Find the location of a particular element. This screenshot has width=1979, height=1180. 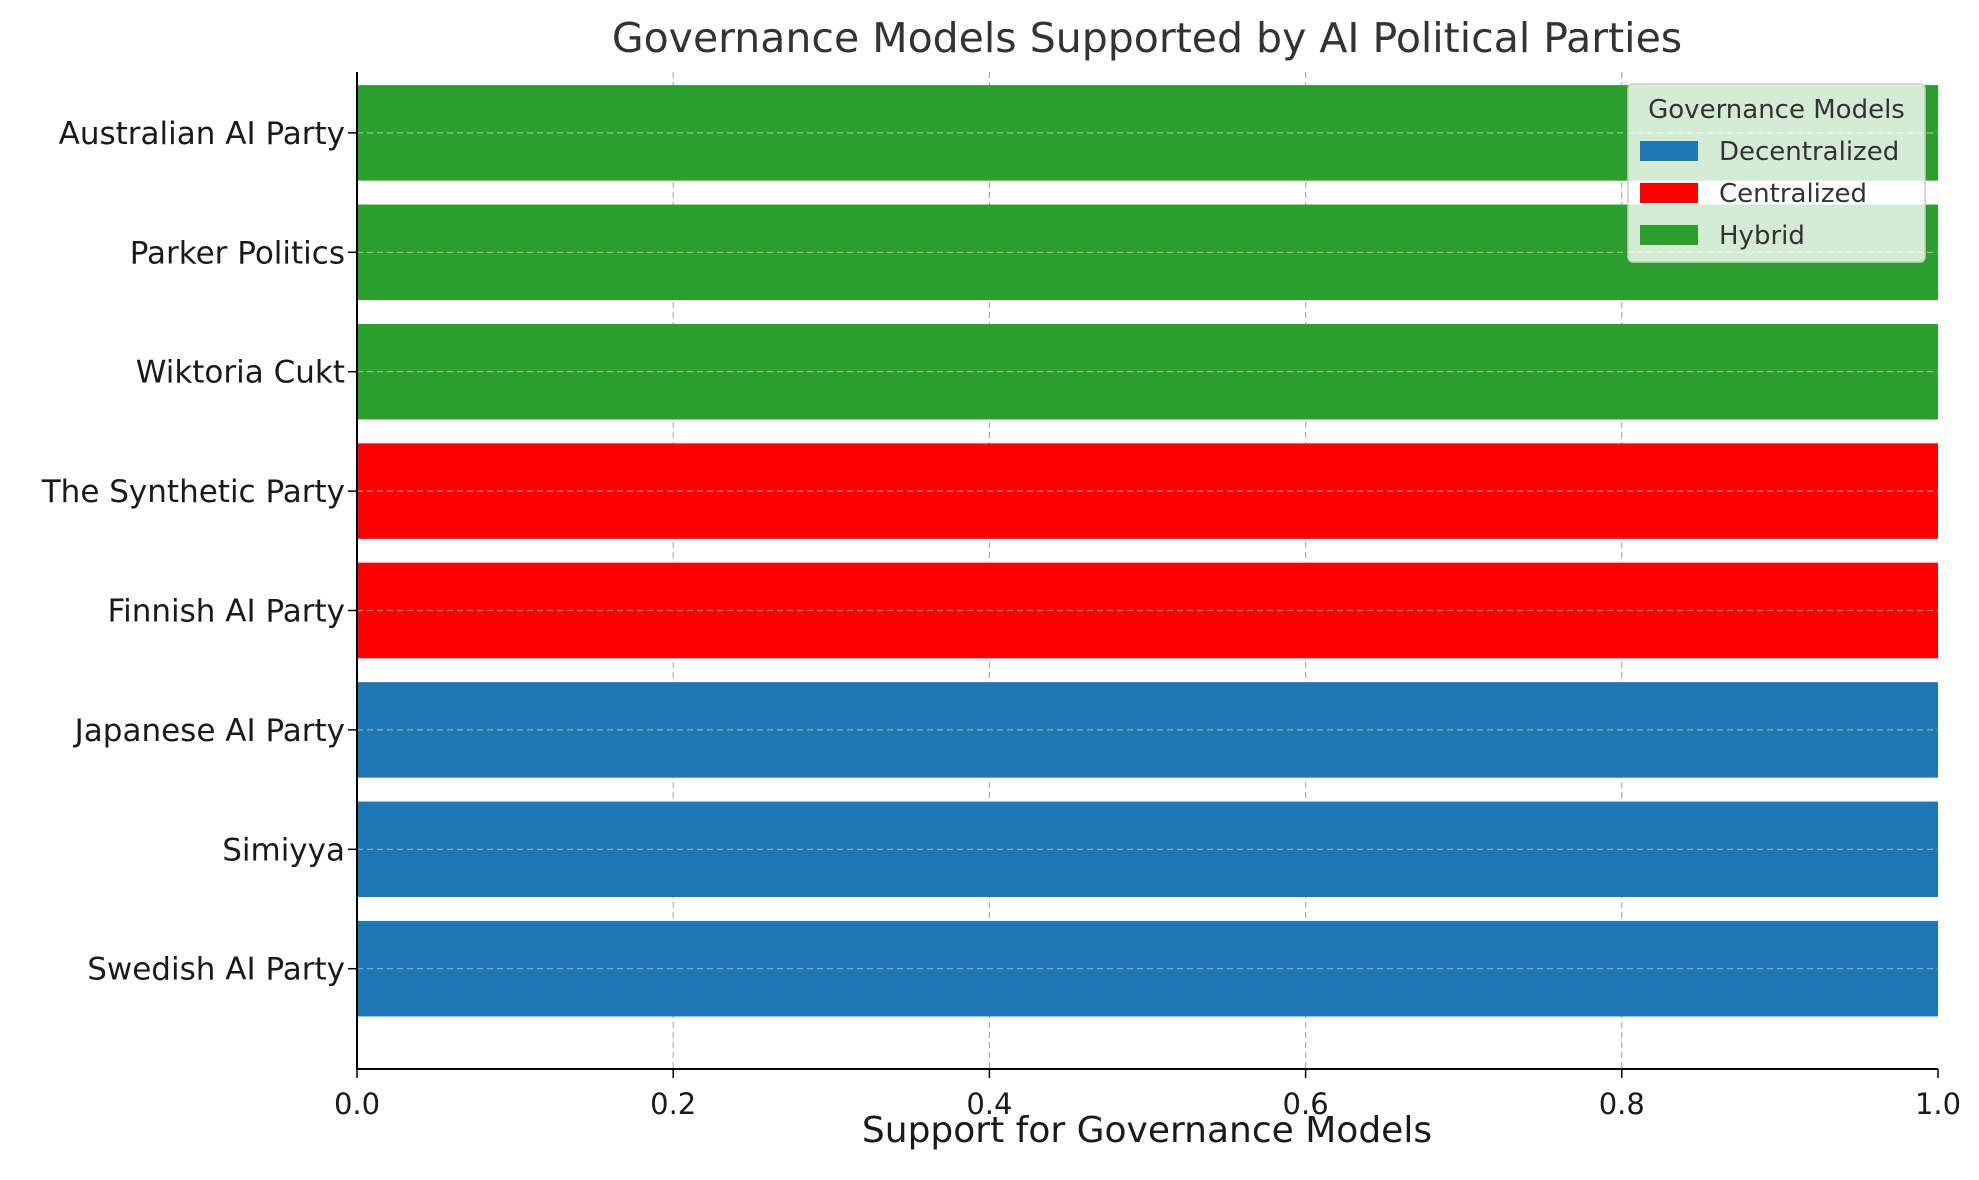

x-tick-label: 0.8 is located at coordinates (1622, 1104).